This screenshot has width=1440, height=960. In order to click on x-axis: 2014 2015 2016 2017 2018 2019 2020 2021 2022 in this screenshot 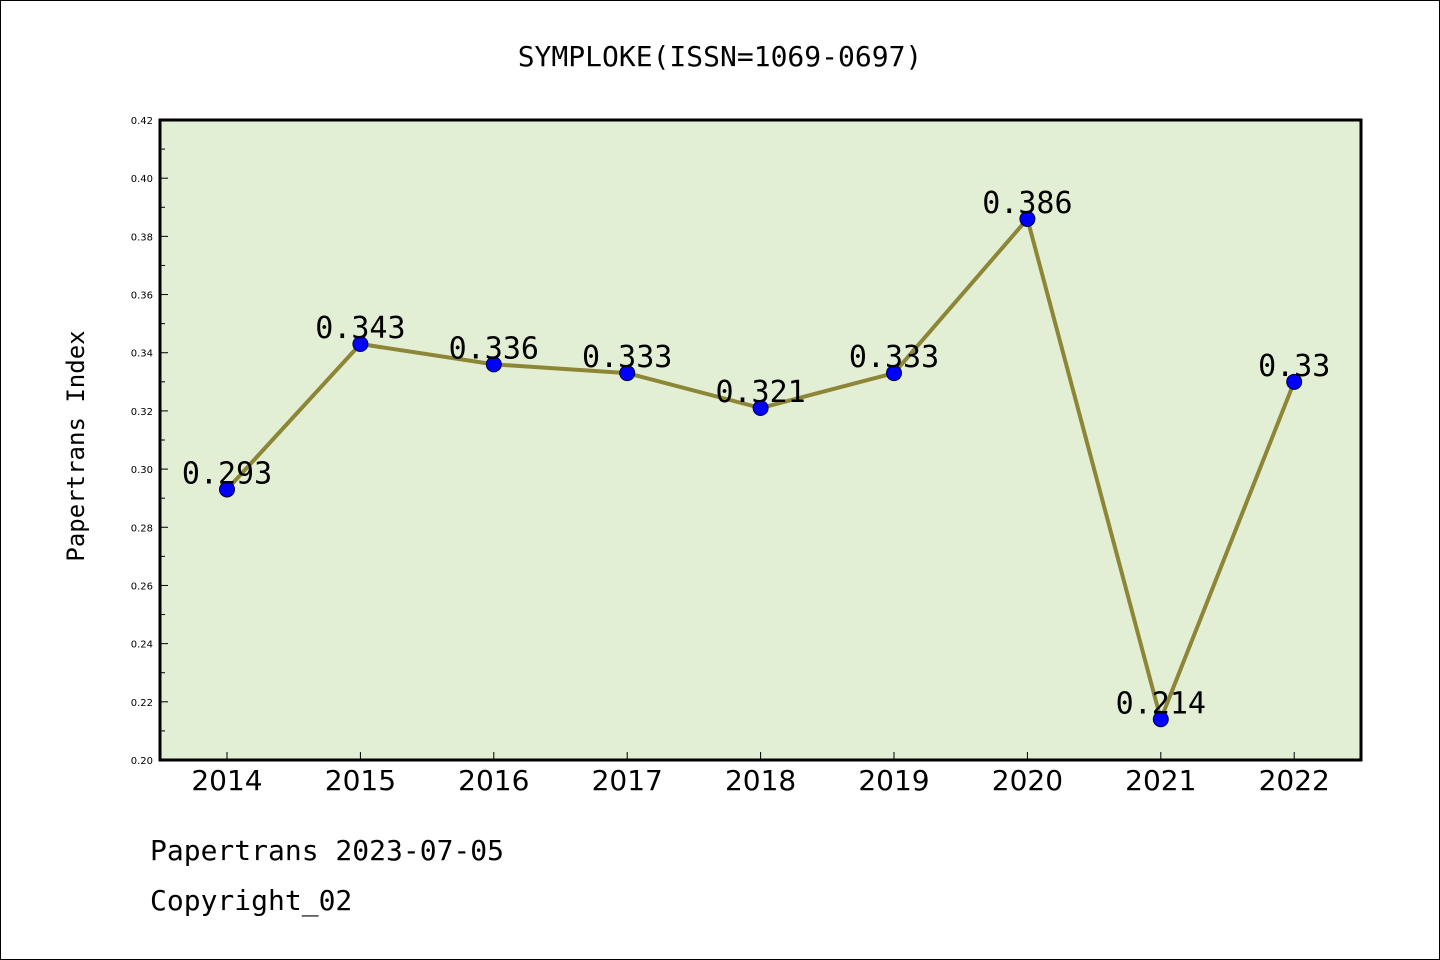, I will do `click(760, 774)`.